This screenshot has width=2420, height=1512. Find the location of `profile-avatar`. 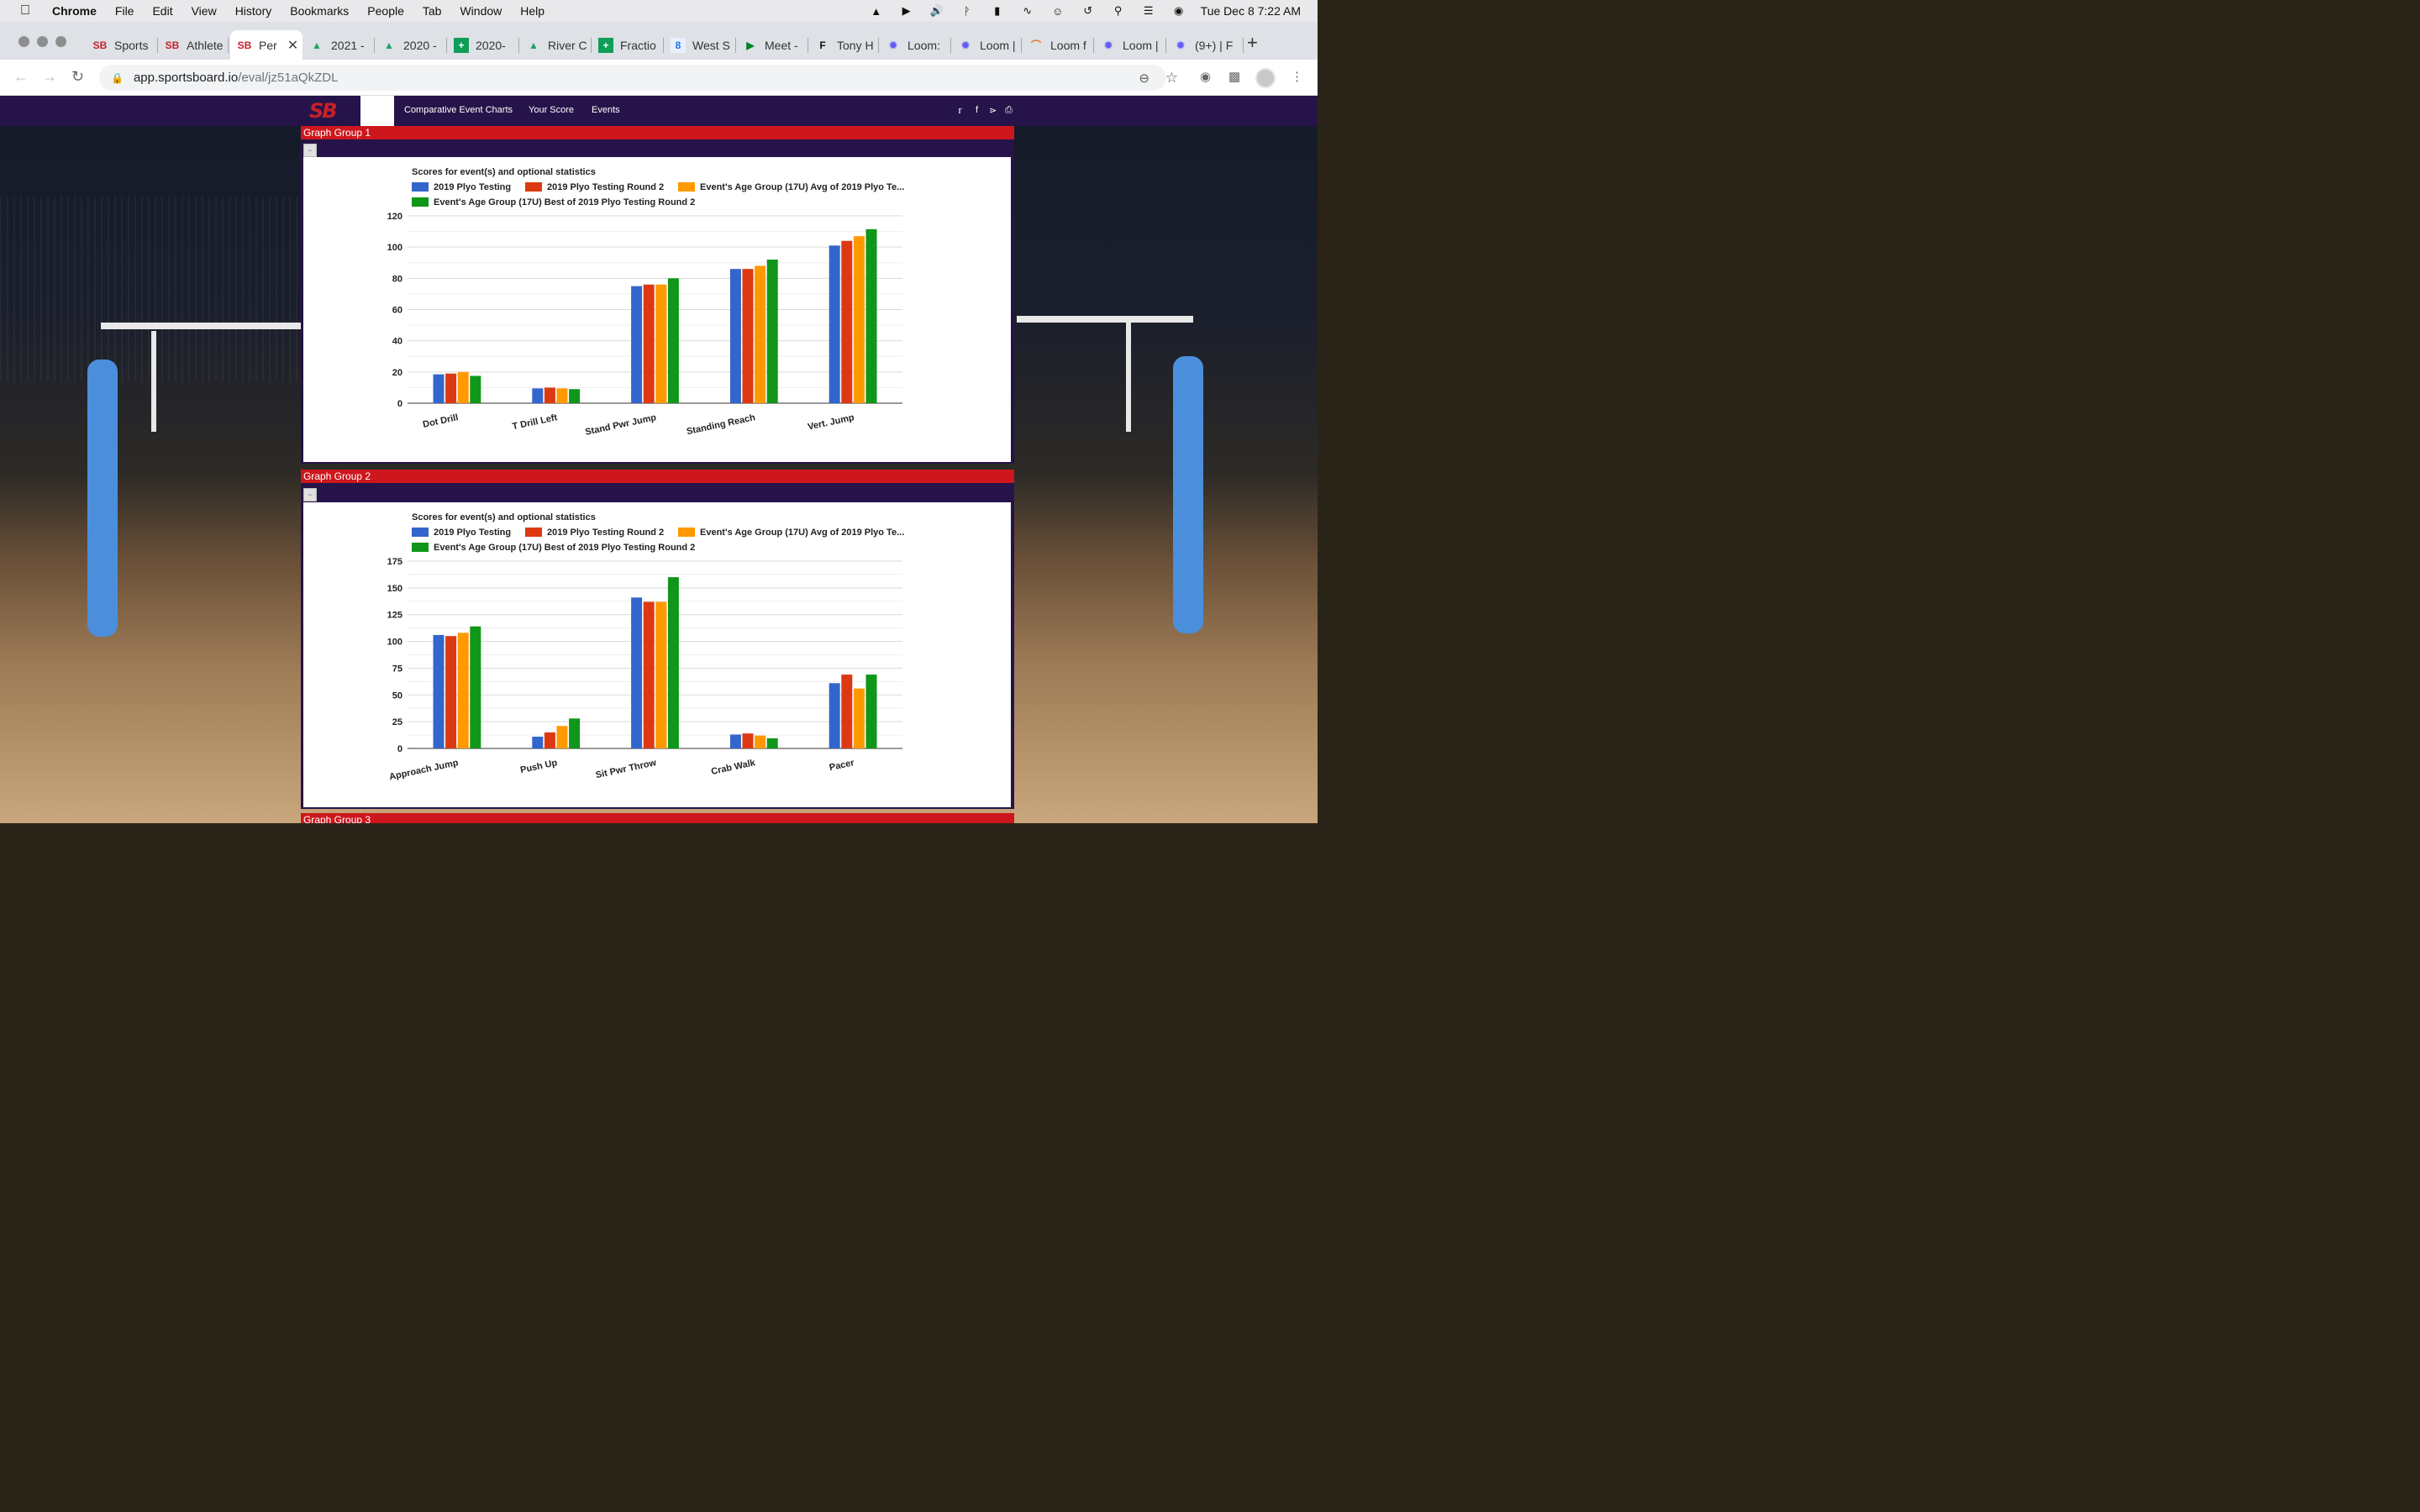

profile-avatar is located at coordinates (1265, 78).